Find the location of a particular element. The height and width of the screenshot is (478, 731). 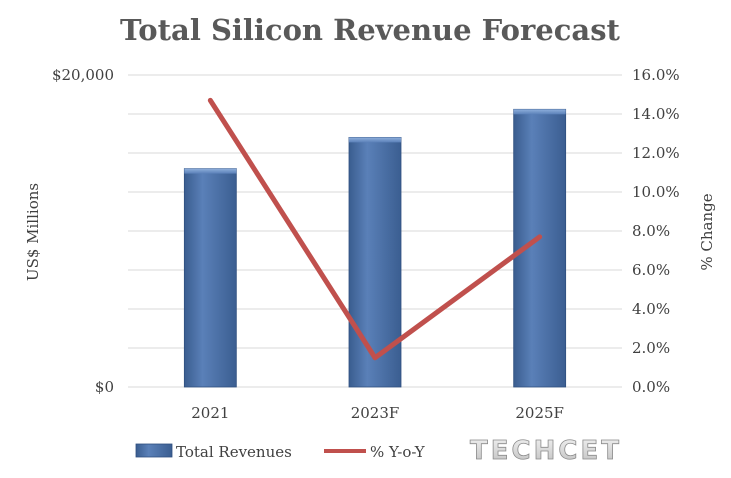

y-axis-left-title: US$ Millions is located at coordinates (33, 232).